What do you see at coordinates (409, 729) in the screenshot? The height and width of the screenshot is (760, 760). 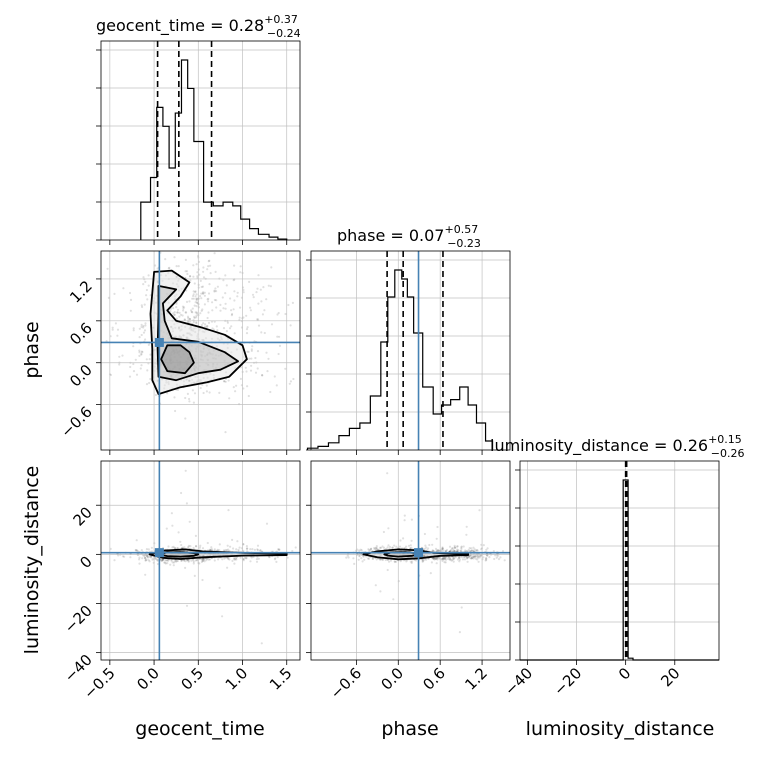 I see `xlabel-phase: phase` at bounding box center [409, 729].